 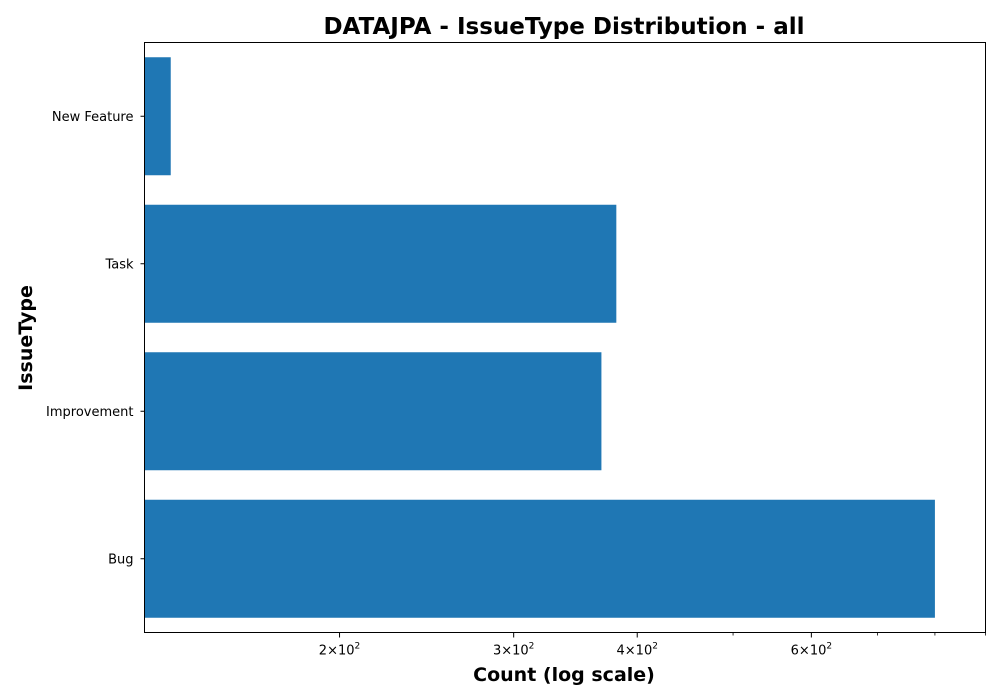 What do you see at coordinates (539, 558) in the screenshot?
I see `bar-bug` at bounding box center [539, 558].